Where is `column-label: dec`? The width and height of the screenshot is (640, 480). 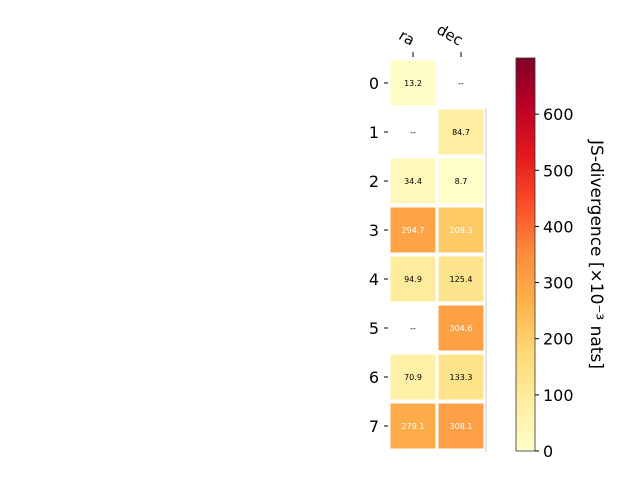 column-label: dec is located at coordinates (450, 34).